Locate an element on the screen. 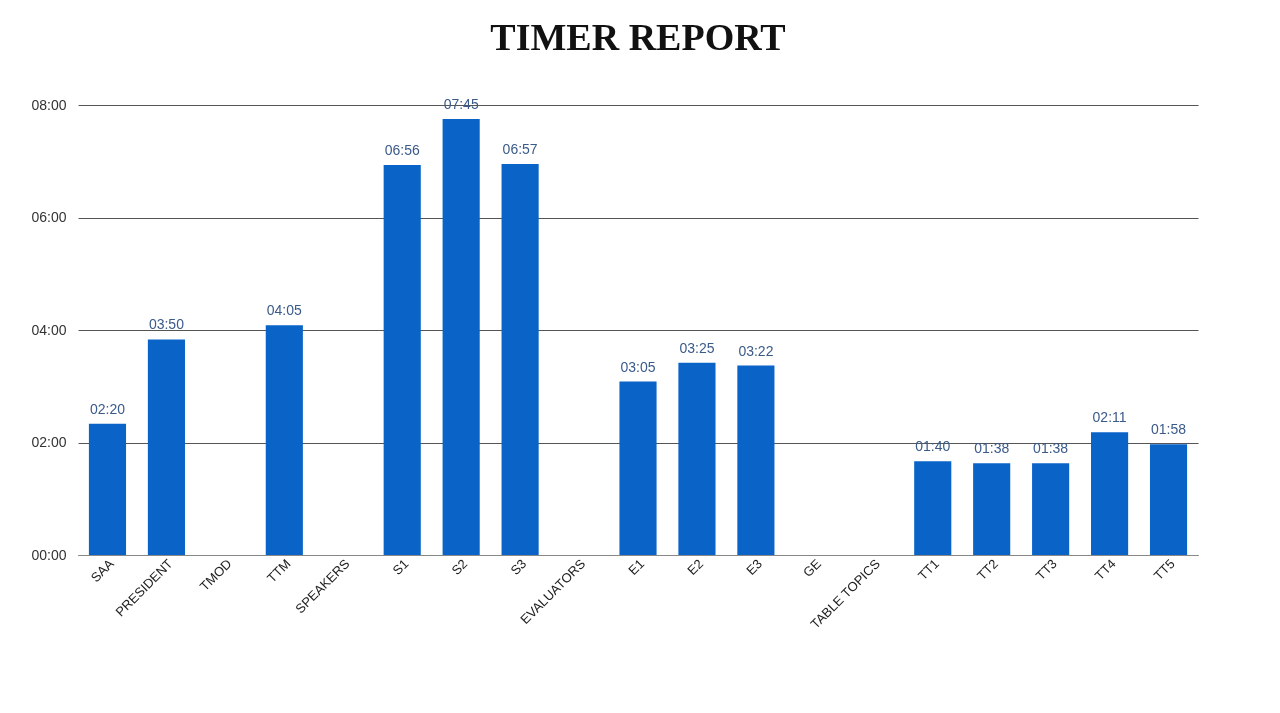 The height and width of the screenshot is (713, 1280). x-tick-label: TT4 is located at coordinates (1105, 570).